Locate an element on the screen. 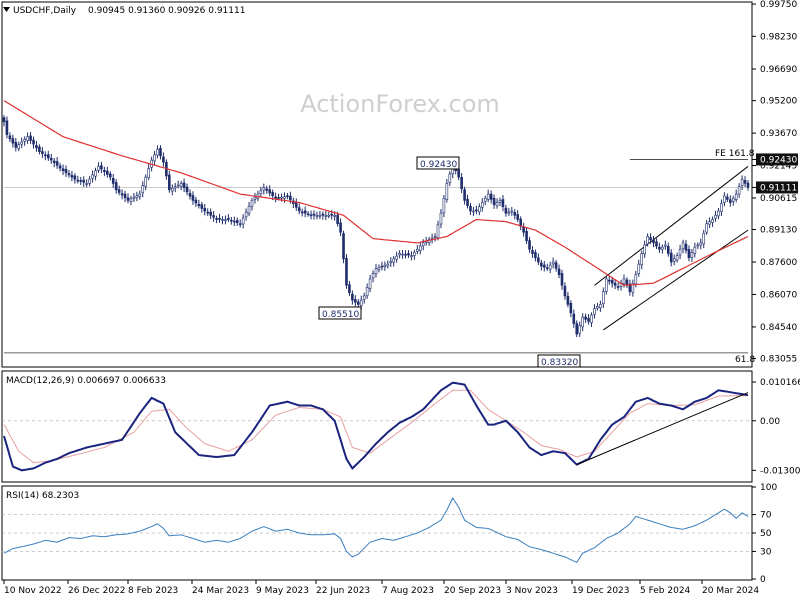 This screenshot has width=800, height=604. annotation-0.83320: 0.83320 is located at coordinates (559, 361).